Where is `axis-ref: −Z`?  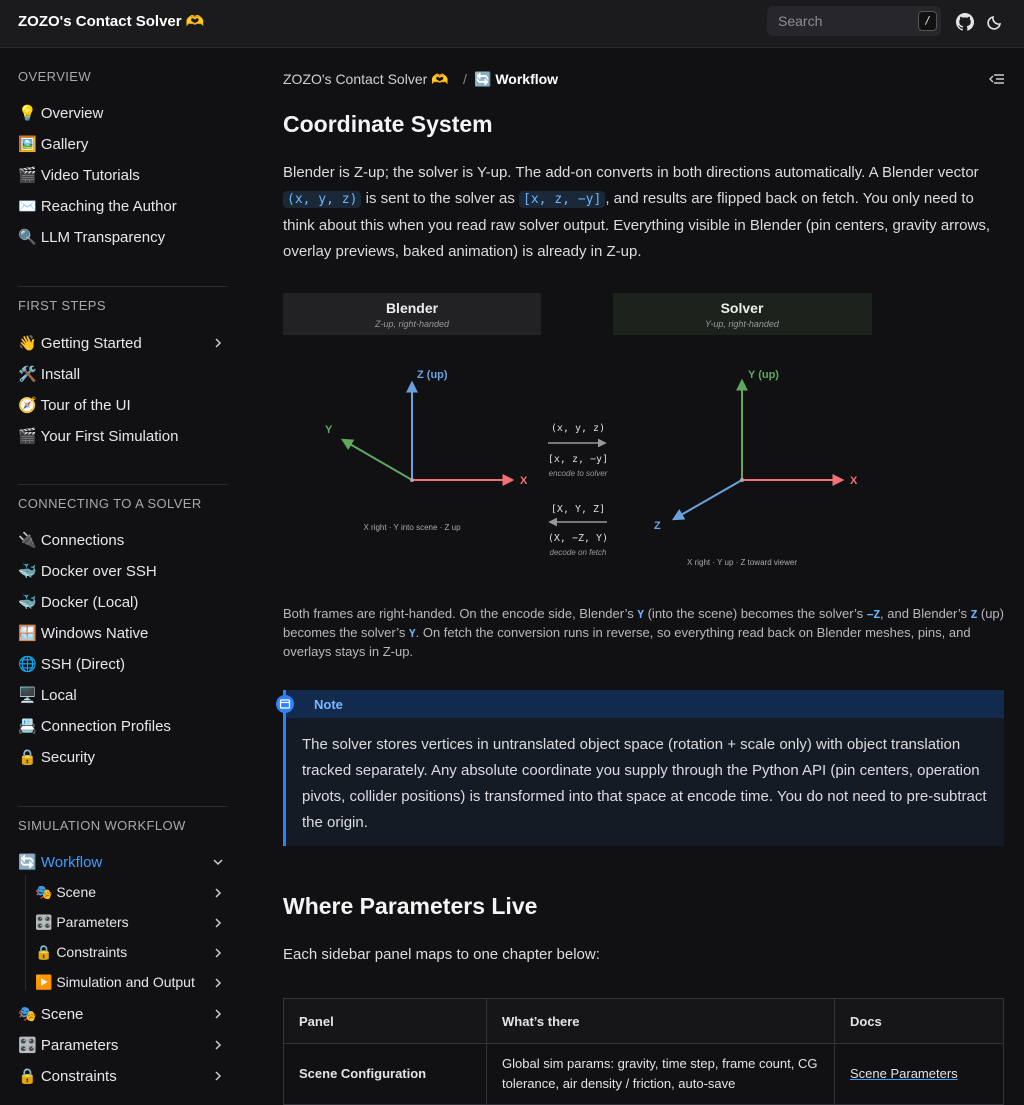
axis-ref: −Z is located at coordinates (873, 614).